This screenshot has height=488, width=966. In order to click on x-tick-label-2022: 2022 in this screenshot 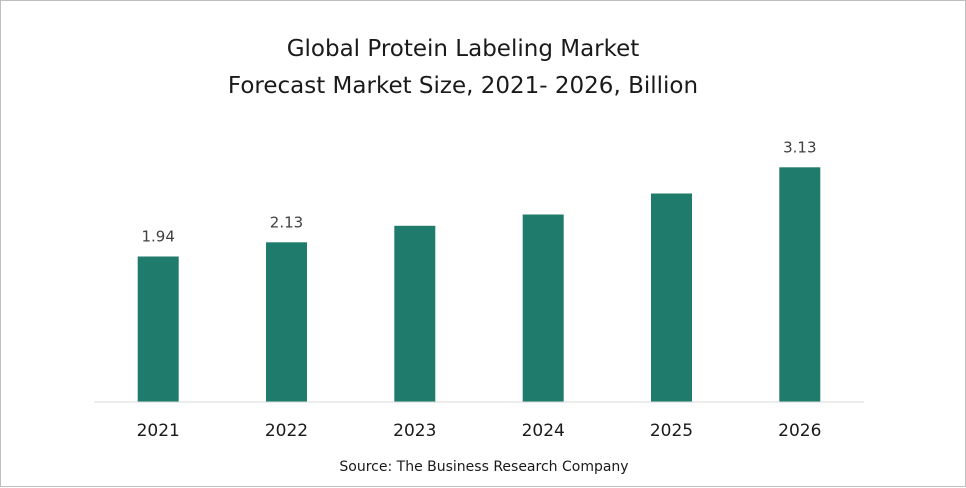, I will do `click(286, 431)`.